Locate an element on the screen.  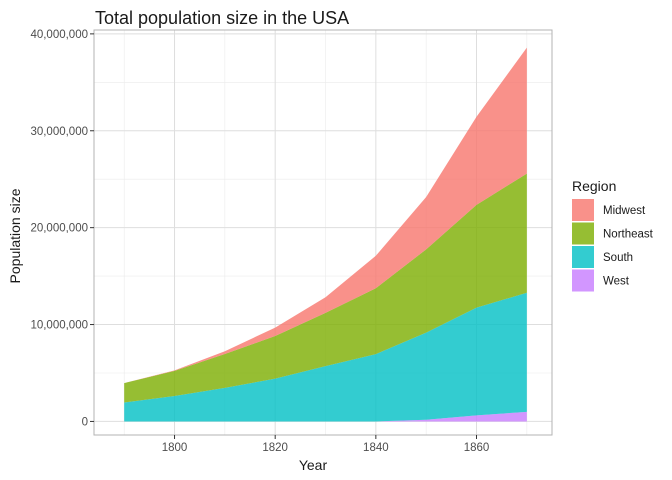
y-tick-label: 10,000,000 is located at coordinates (59, 326).